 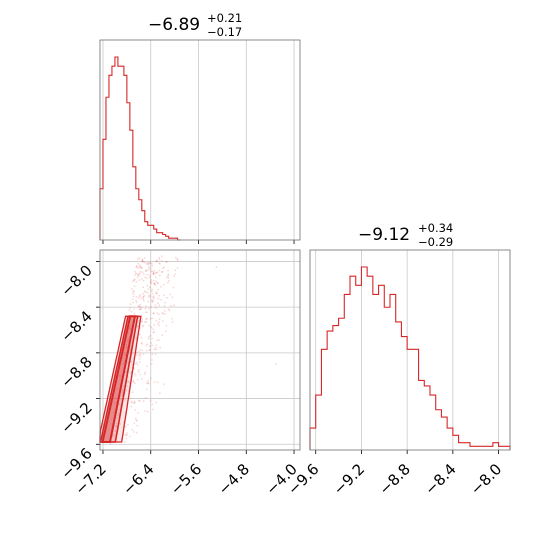 What do you see at coordinates (186, 479) in the screenshot?
I see `param1-x-tick-label: −5.6` at bounding box center [186, 479].